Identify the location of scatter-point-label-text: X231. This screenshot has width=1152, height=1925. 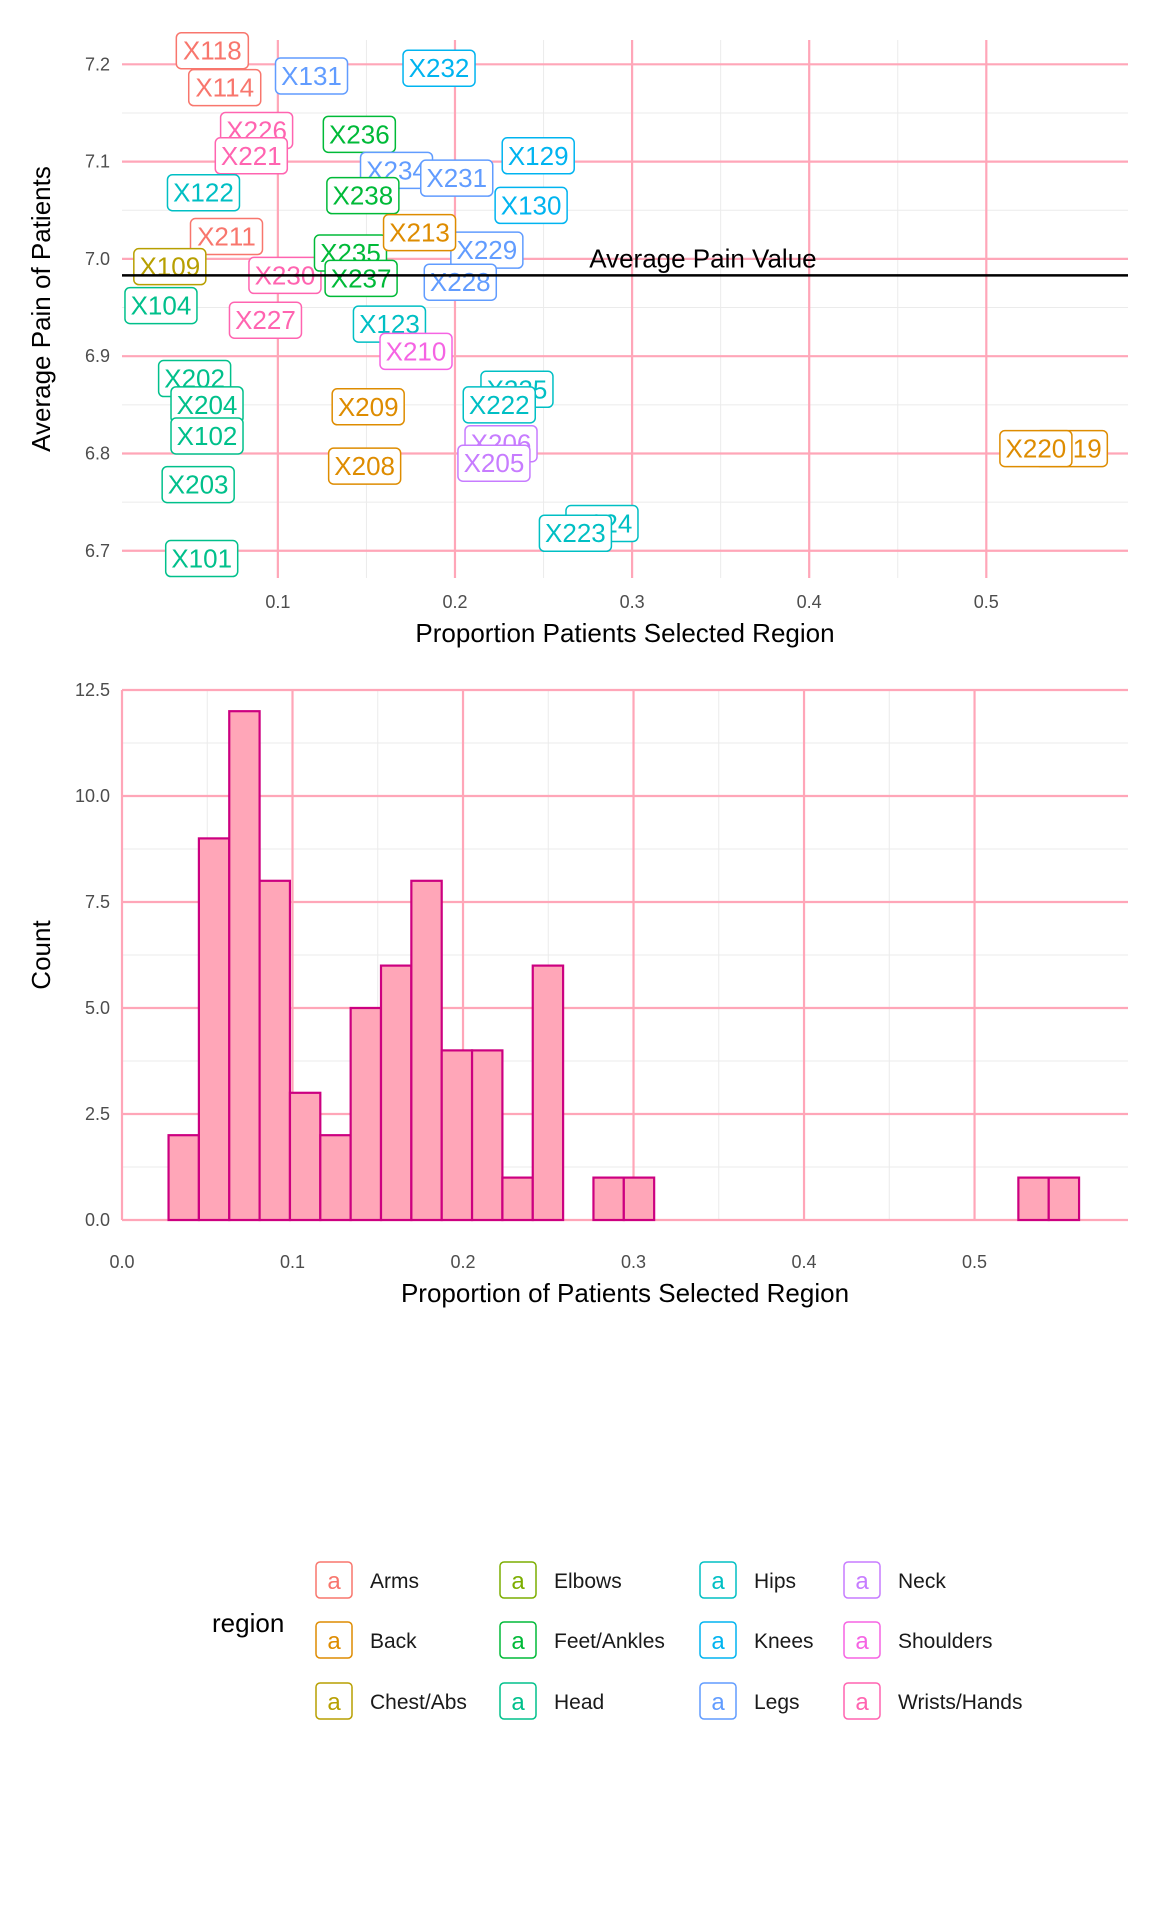
(456, 178).